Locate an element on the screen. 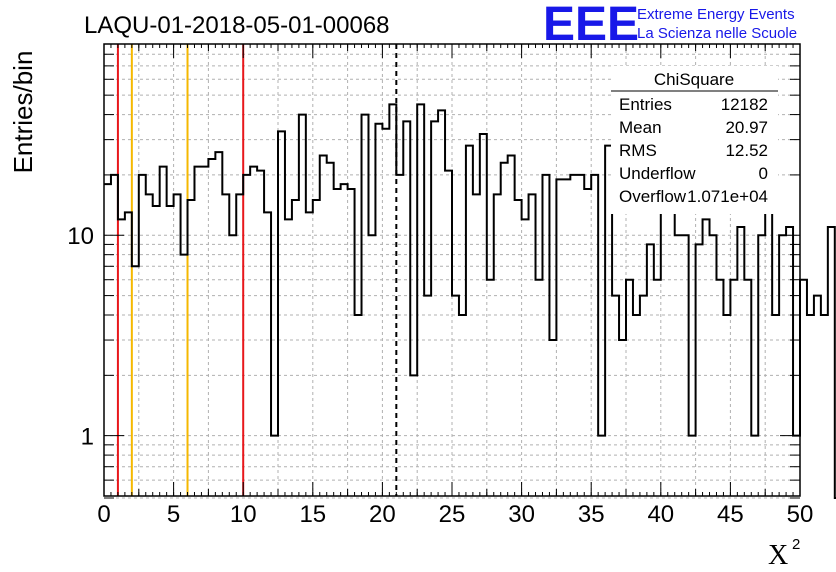  x-axis-label-text: X is located at coordinates (778, 555).